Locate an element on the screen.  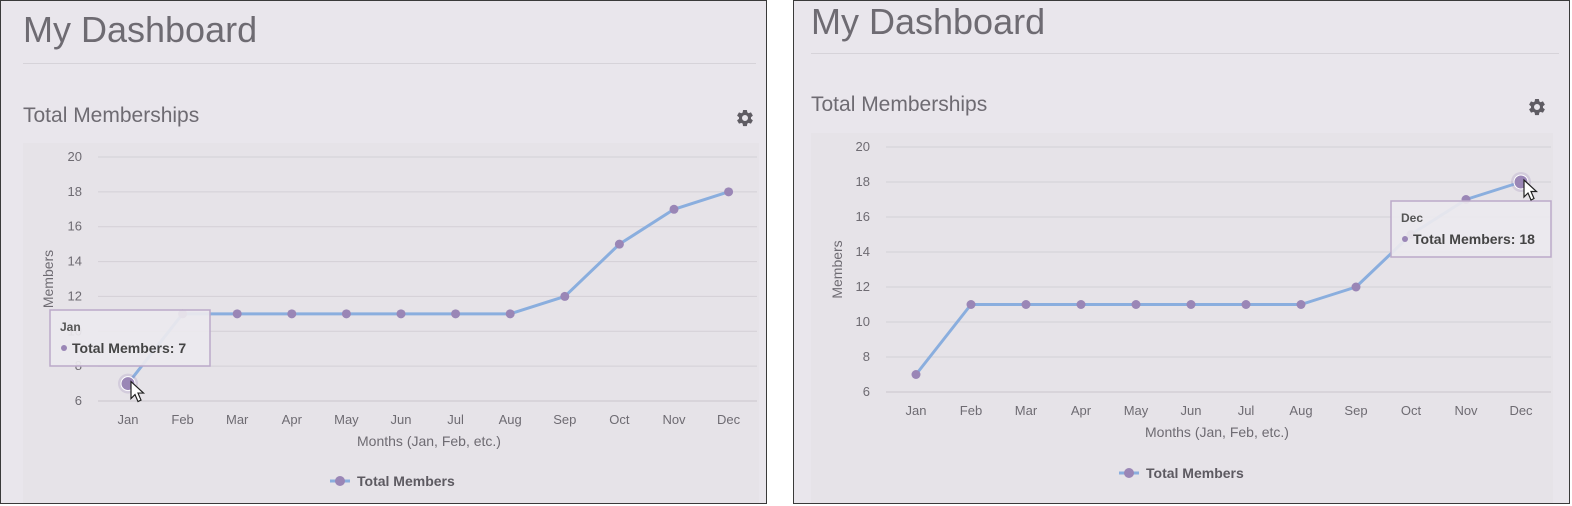
y-tick-label: 10 is located at coordinates (863, 321).